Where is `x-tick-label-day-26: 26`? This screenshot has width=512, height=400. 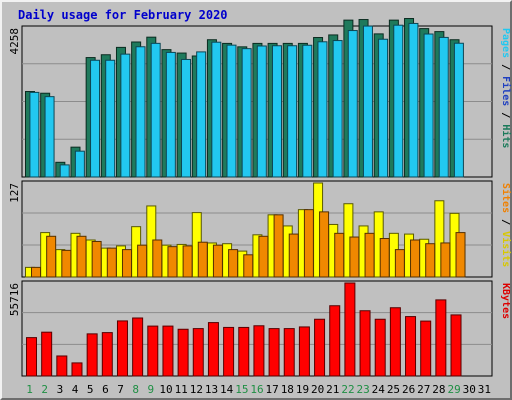
x-tick-label-day-26: 26 is located at coordinates (408, 389).